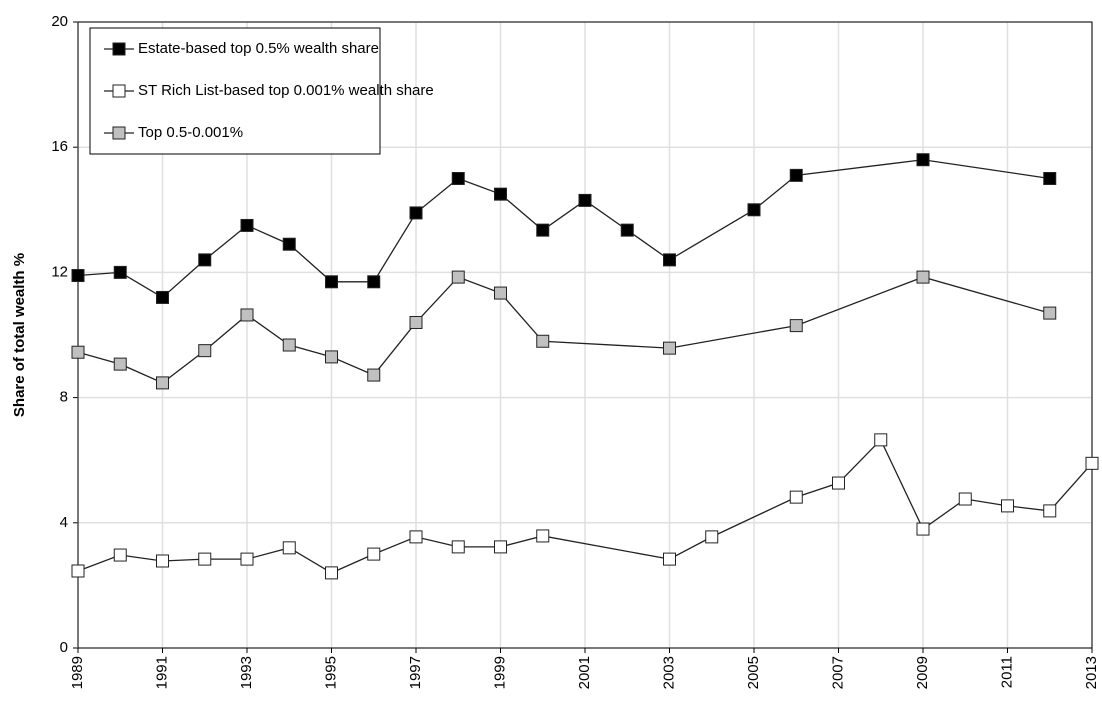  I want to click on y-tick-label: 12, so click(59, 271).